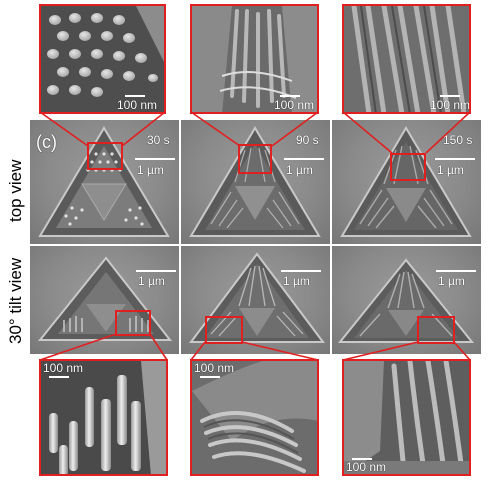 This screenshot has width=494, height=482. I want to click on nanowall-tilt-image-90s, so click(254, 417).